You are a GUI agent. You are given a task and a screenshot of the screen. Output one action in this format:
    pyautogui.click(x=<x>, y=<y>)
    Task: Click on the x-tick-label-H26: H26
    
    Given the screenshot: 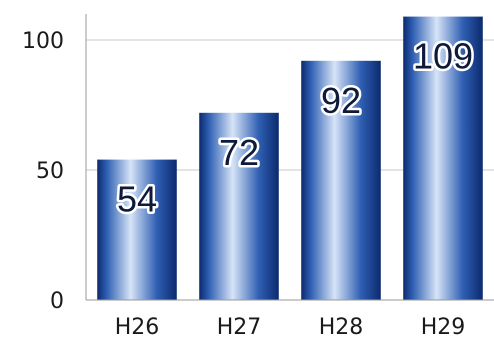 What is the action you would take?
    pyautogui.click(x=137, y=327)
    